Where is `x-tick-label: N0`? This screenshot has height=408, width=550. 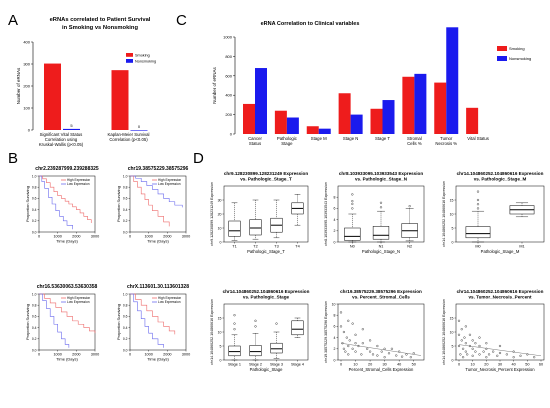 x-tick-label: N0 is located at coordinates (352, 247).